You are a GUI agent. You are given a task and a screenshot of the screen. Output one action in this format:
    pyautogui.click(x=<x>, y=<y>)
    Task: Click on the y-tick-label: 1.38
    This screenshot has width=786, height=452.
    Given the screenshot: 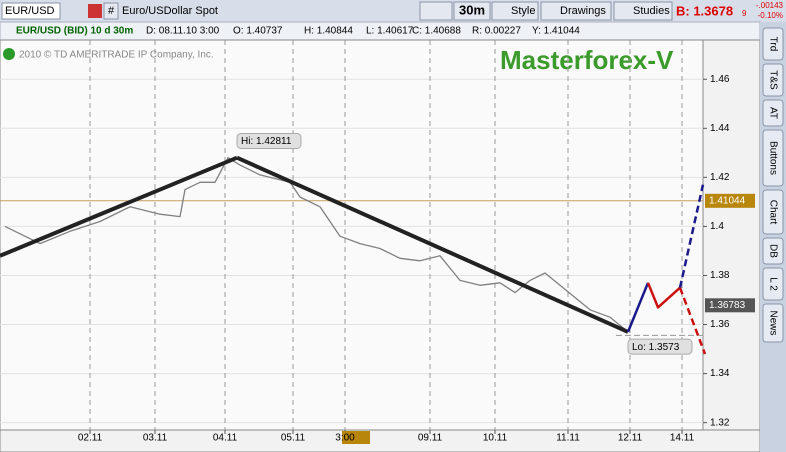 What is the action you would take?
    pyautogui.click(x=720, y=275)
    